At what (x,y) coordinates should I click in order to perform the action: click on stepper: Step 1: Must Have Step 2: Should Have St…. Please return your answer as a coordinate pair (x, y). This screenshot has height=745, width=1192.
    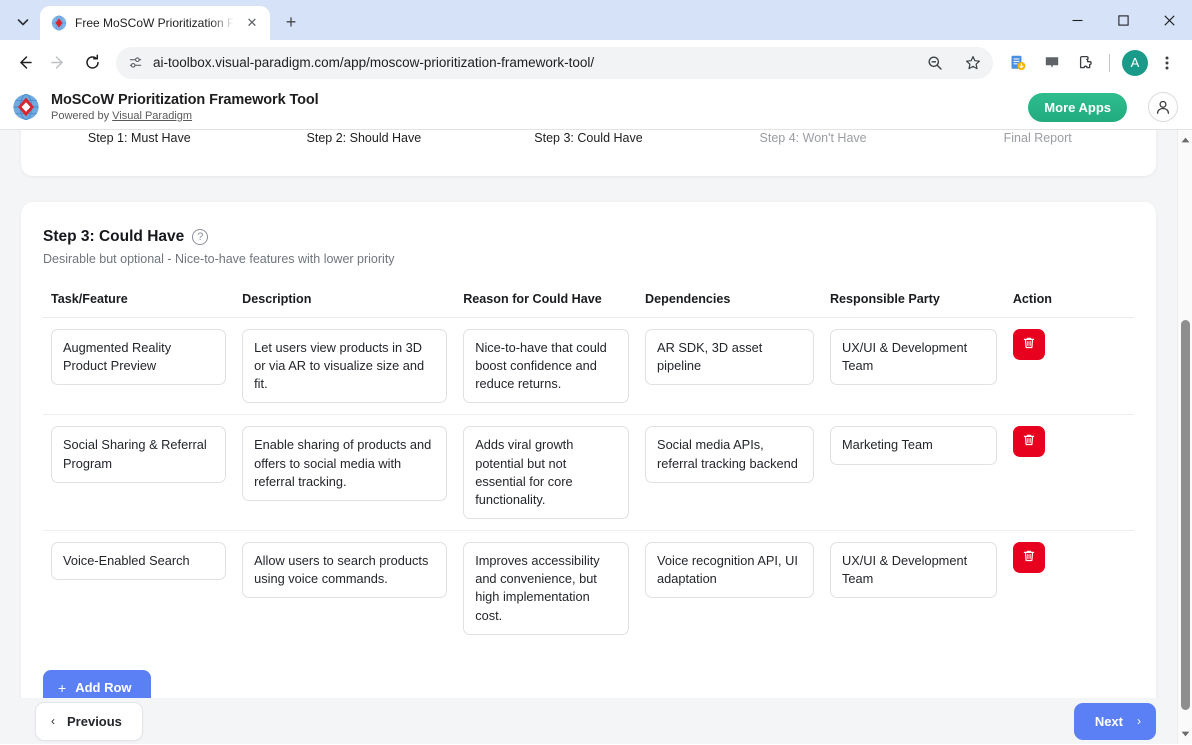
    Looking at the image, I should click on (588, 153).